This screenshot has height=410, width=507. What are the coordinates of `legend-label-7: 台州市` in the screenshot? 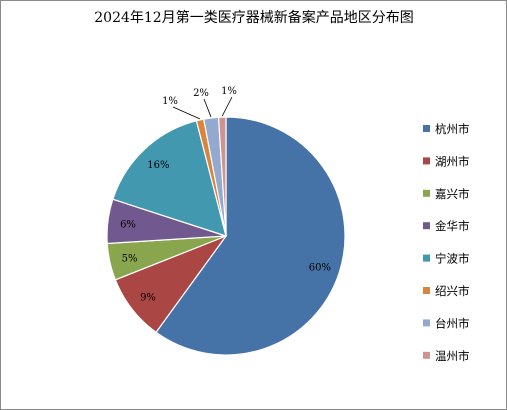 It's located at (452, 323).